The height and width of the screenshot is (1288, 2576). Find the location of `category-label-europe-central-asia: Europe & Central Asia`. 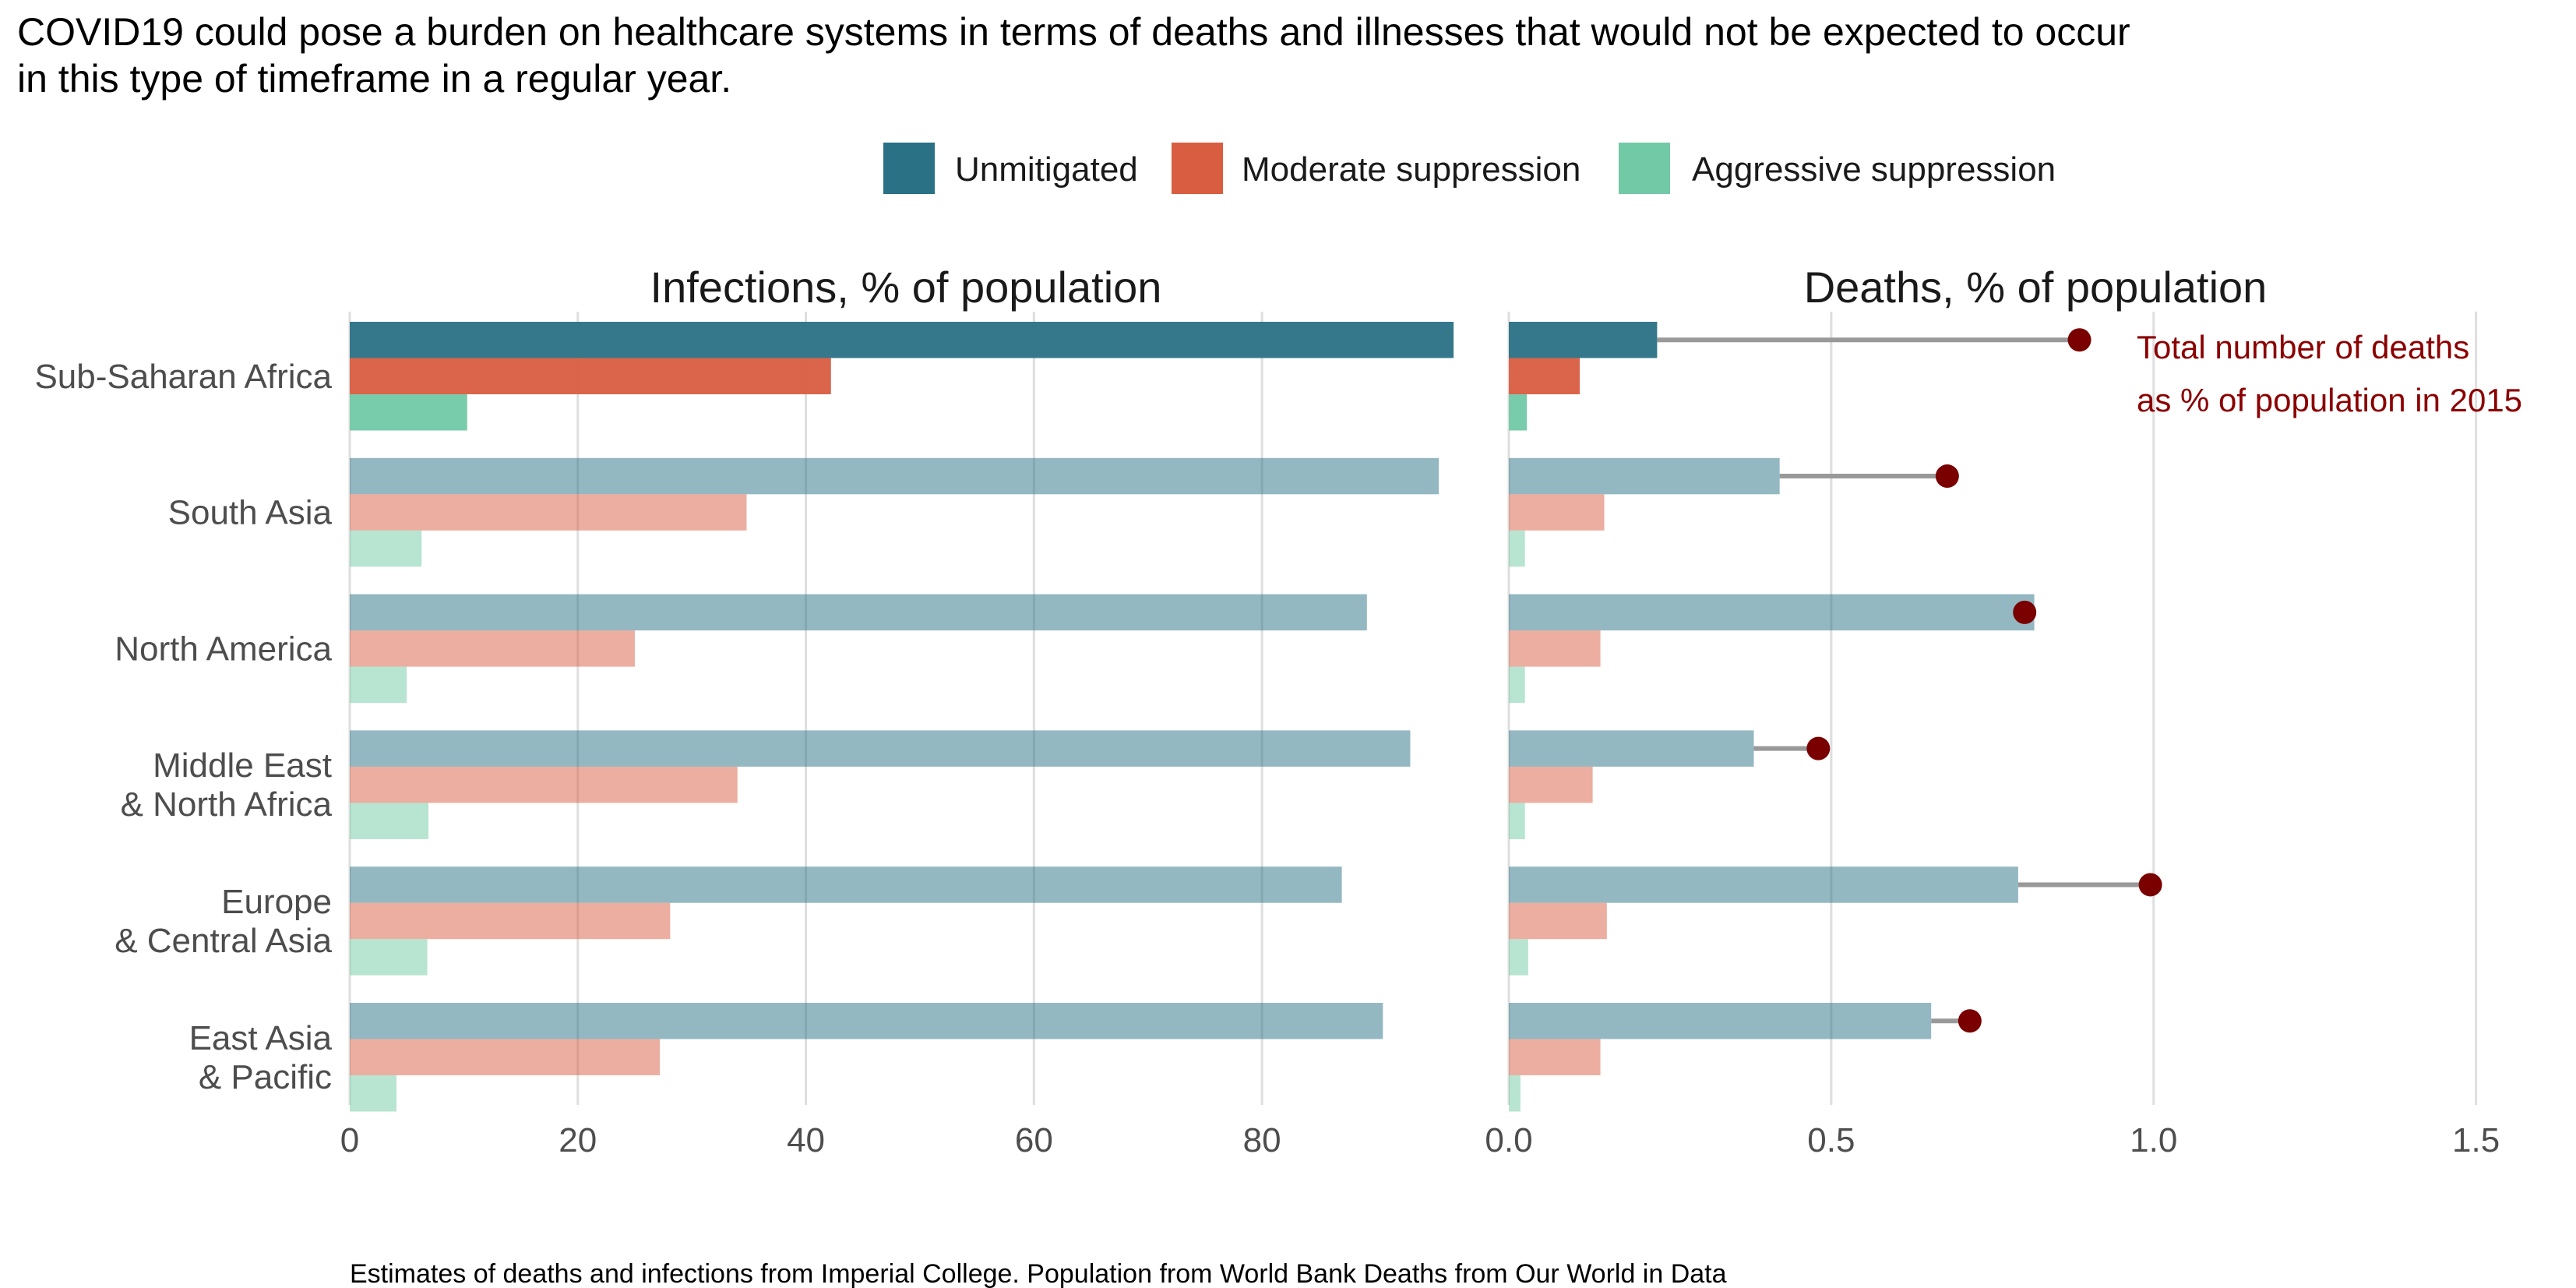

category-label-europe-central-asia: Europe & Central Asia is located at coordinates (223, 921).